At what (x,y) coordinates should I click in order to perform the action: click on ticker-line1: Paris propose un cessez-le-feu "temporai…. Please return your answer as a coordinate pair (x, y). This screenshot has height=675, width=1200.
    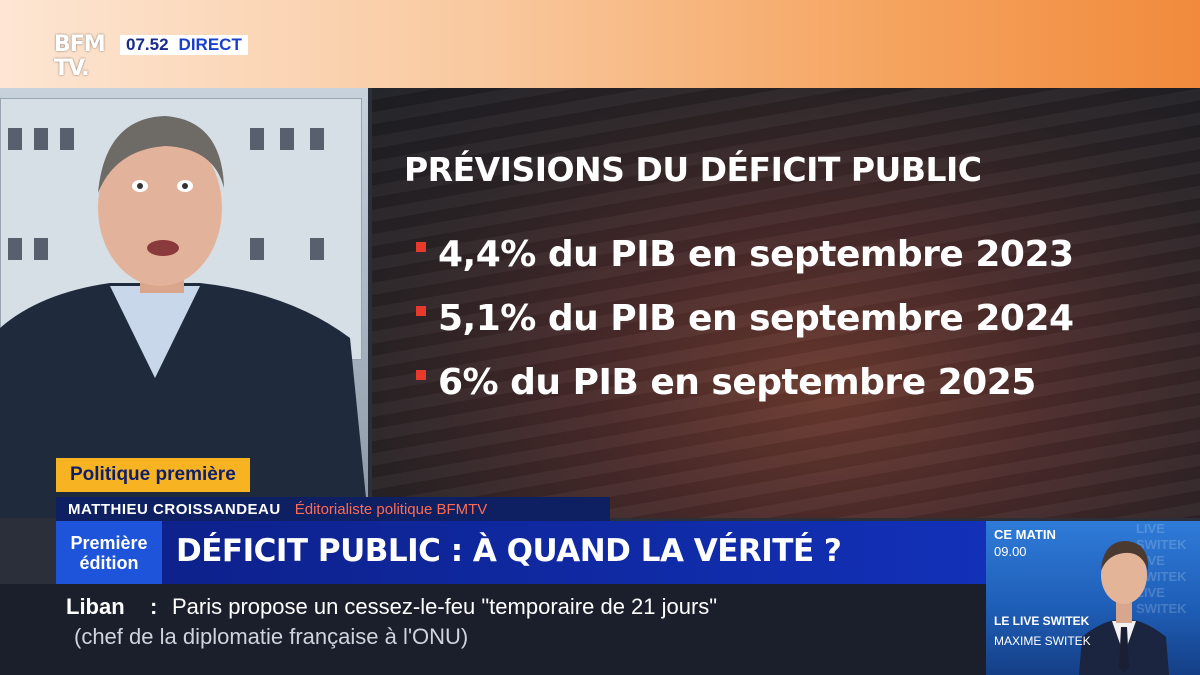
    Looking at the image, I should click on (445, 606).